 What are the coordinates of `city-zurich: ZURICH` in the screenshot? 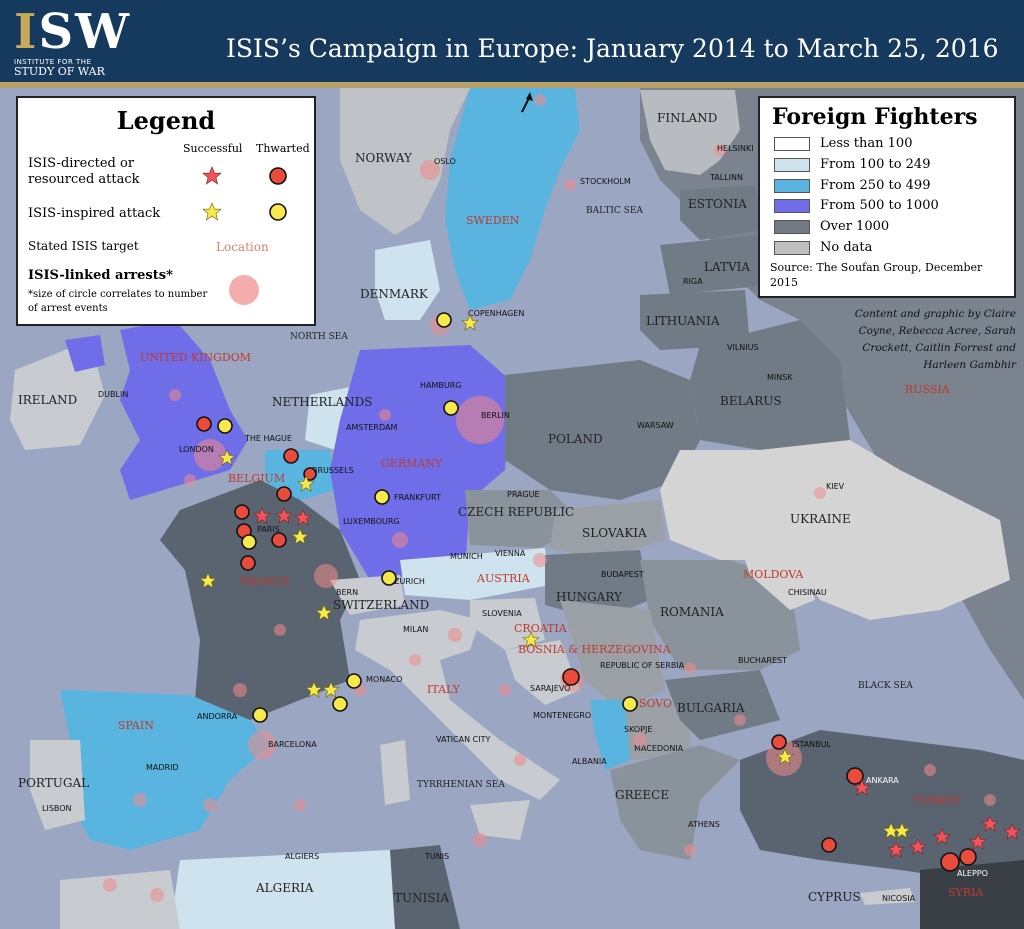 It's located at (409, 581).